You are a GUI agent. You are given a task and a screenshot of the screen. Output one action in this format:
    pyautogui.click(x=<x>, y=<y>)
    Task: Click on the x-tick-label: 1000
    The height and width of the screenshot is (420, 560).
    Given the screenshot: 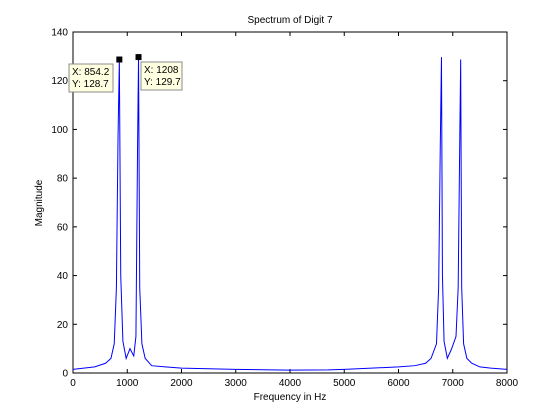 What is the action you would take?
    pyautogui.click(x=127, y=383)
    